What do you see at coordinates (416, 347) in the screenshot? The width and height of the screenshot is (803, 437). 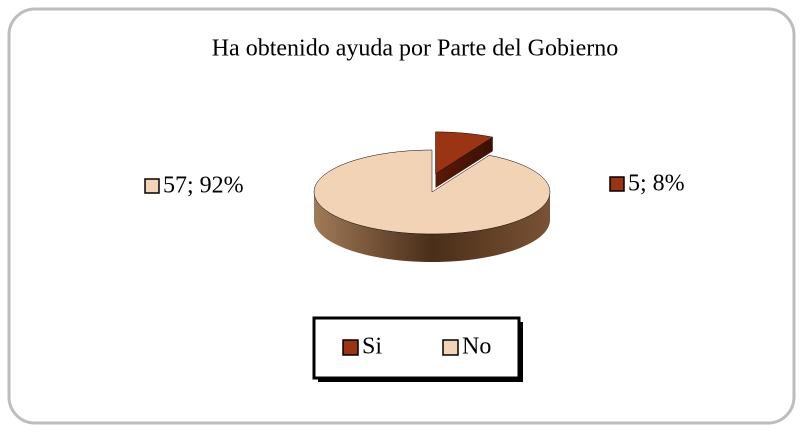 I see `legend: Si No` at bounding box center [416, 347].